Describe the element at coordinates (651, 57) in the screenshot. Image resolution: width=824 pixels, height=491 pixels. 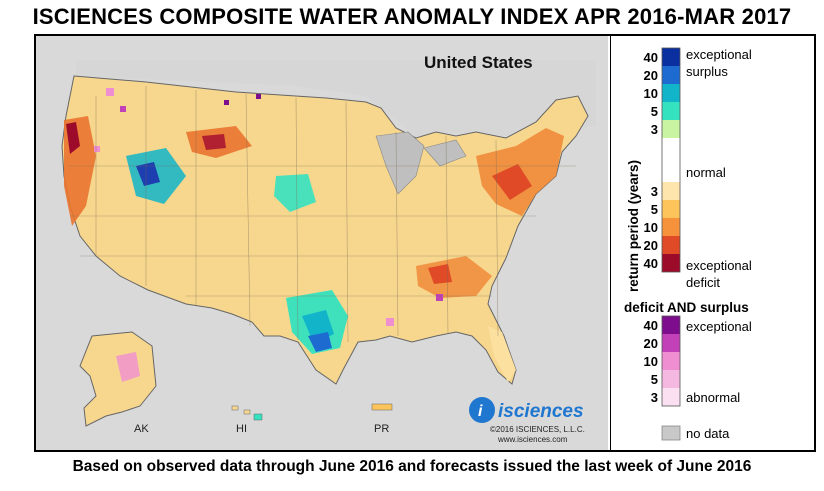
I see `surplus-tick-40: 40` at that location.